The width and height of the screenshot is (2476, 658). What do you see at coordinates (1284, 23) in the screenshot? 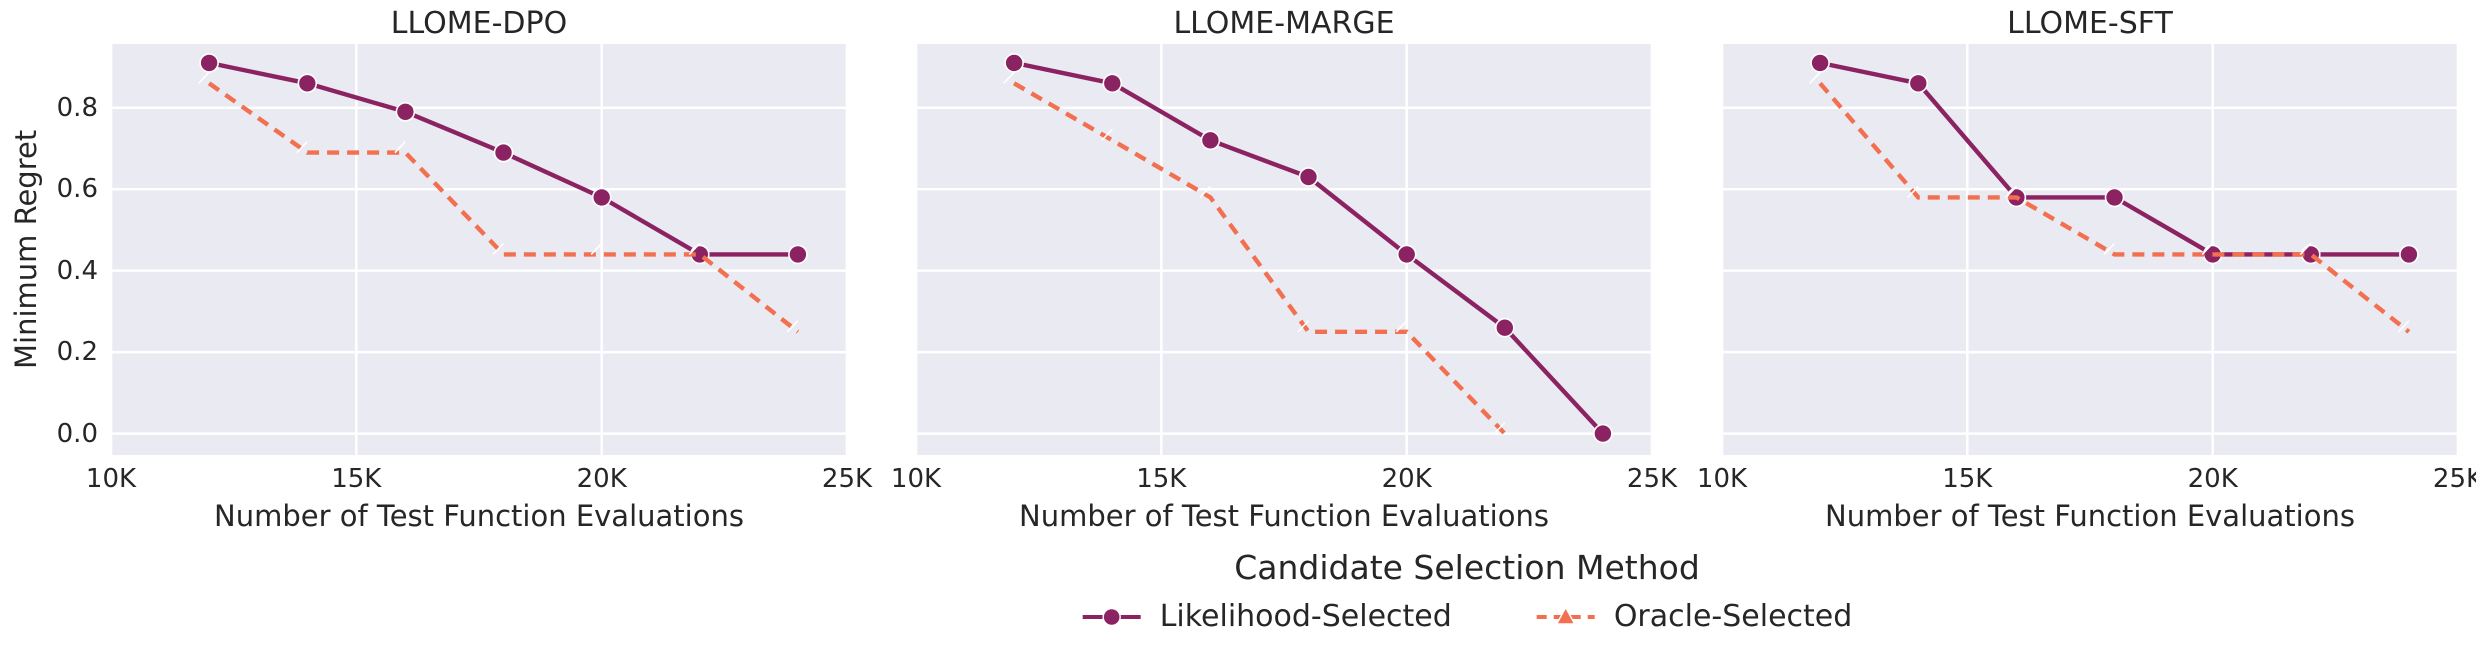
I see `panel-title: LLOME-MARGE` at bounding box center [1284, 23].